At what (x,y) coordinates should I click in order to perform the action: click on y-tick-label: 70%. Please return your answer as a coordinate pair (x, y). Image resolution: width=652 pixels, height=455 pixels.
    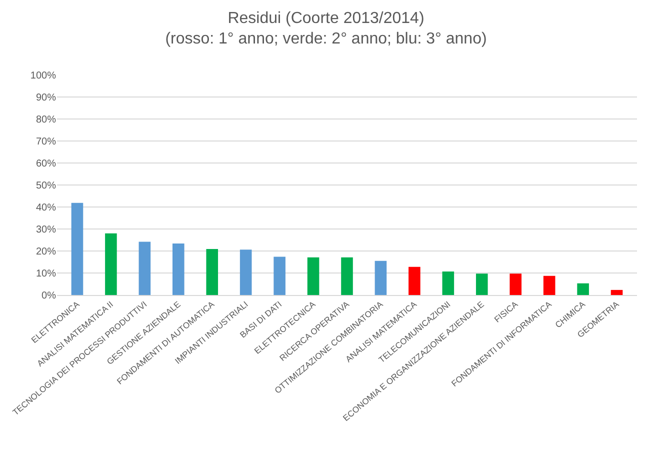
    Looking at the image, I should click on (46, 142).